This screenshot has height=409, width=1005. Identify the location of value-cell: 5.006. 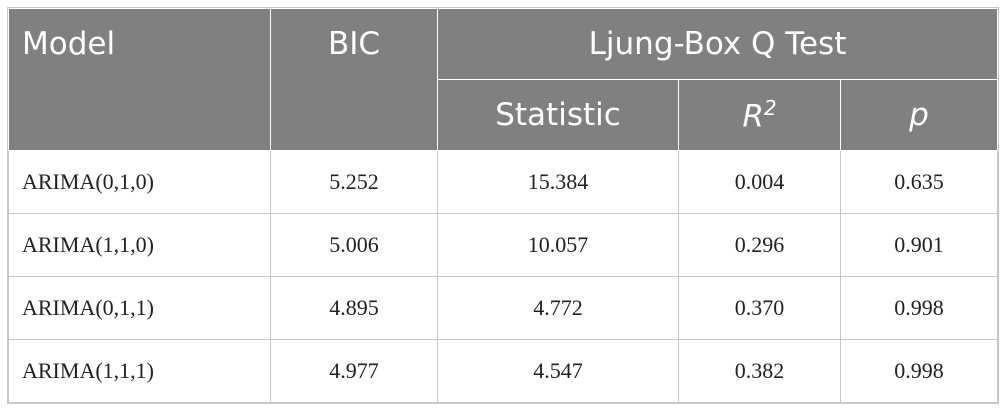
(354, 245).